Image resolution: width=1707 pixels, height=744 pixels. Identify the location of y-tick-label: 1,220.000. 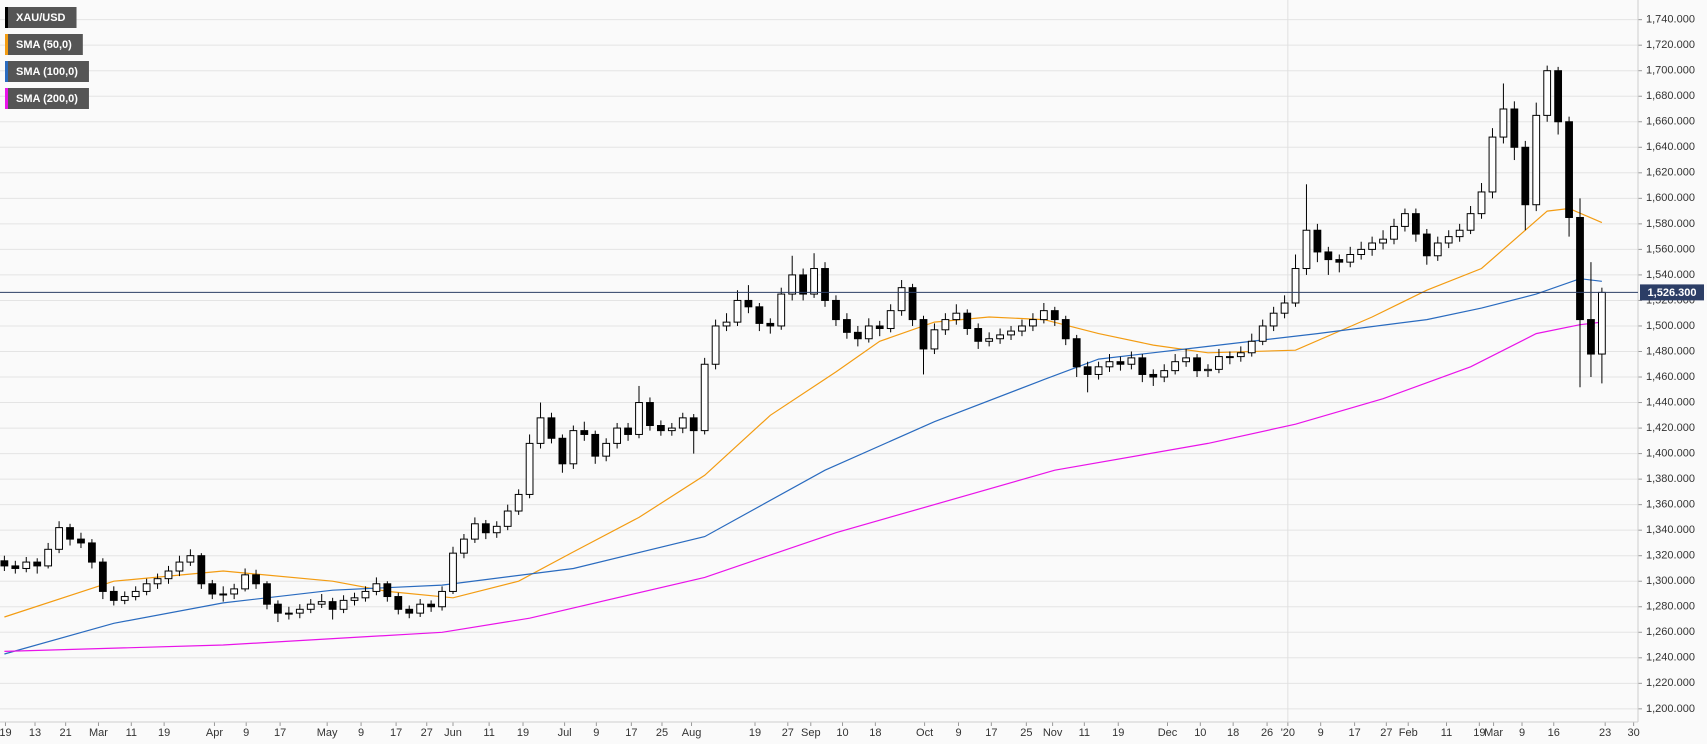
(1670, 683).